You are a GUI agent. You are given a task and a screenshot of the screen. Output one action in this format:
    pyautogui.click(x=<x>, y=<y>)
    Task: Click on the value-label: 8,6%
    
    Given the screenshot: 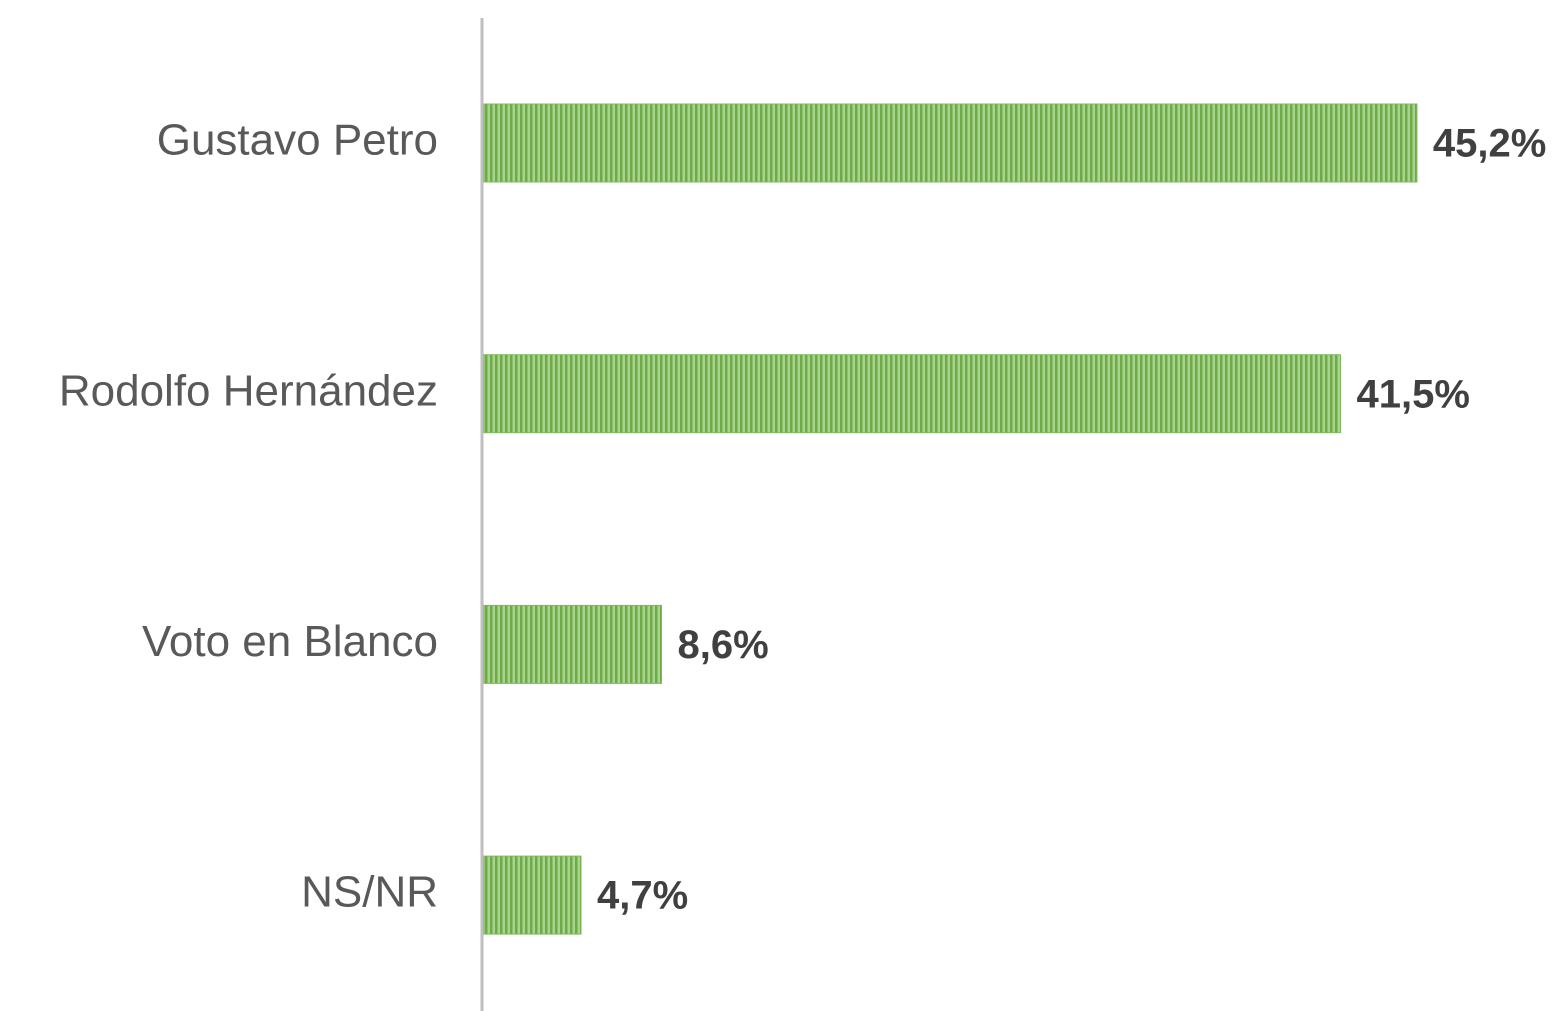 What is the action you would take?
    pyautogui.click(x=723, y=645)
    